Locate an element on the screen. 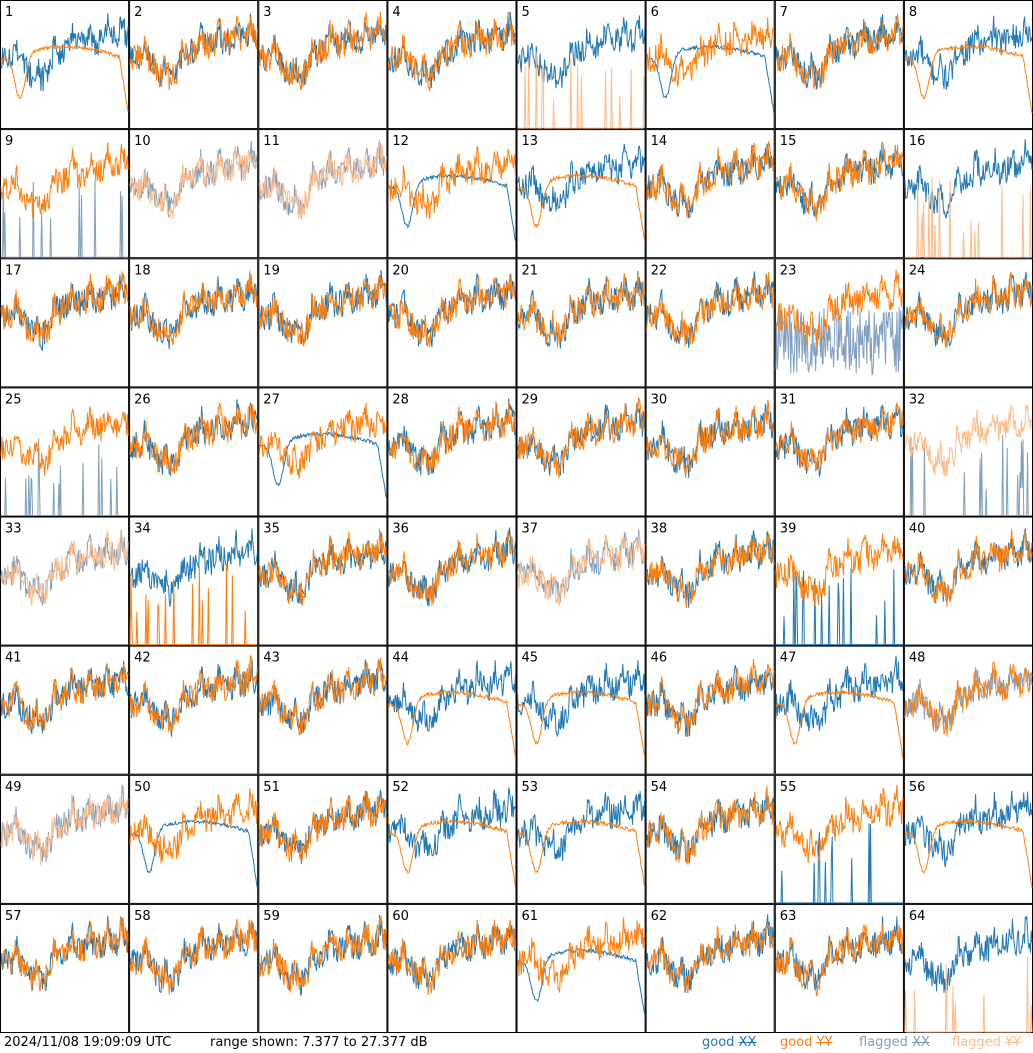  panel-label: 61 is located at coordinates (530, 916).